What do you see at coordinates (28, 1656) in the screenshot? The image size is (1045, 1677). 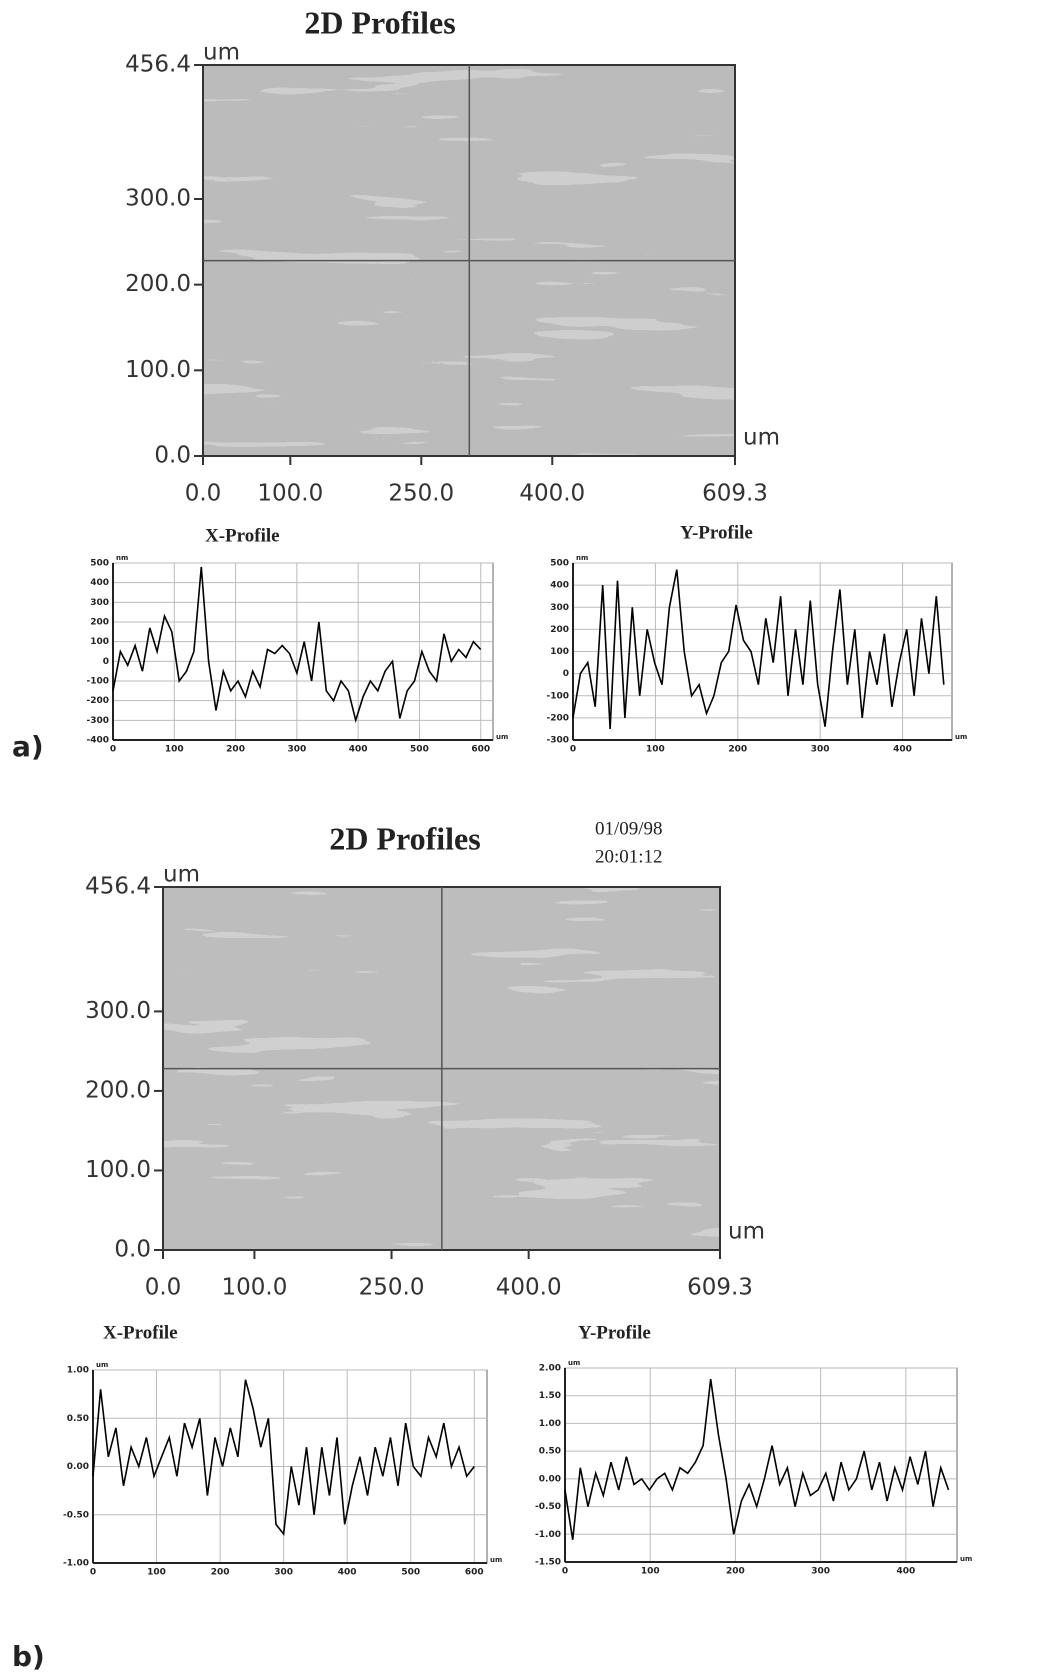 I see `panel-label: b)` at bounding box center [28, 1656].